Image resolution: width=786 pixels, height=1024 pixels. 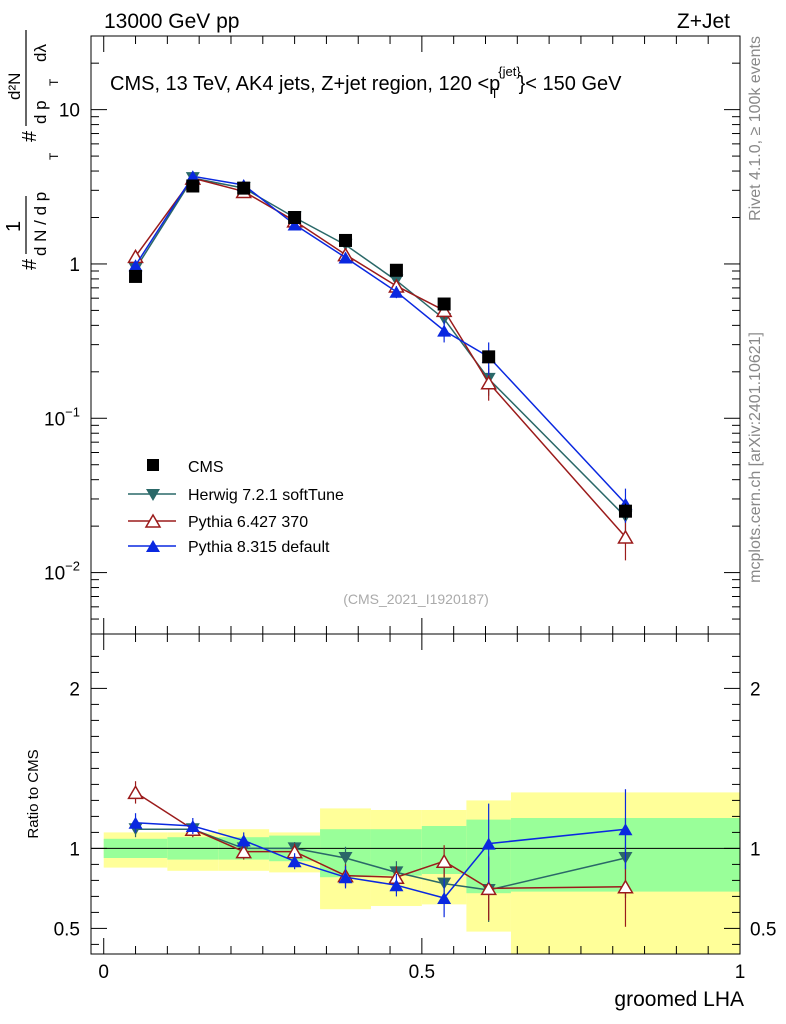 I want to click on ylabel-T2: T, so click(x=54, y=82).